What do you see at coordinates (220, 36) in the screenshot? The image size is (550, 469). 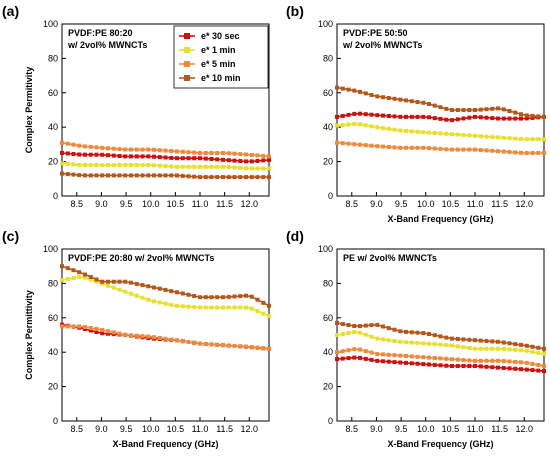 I see `legend-entry: e* 30 sec` at bounding box center [220, 36].